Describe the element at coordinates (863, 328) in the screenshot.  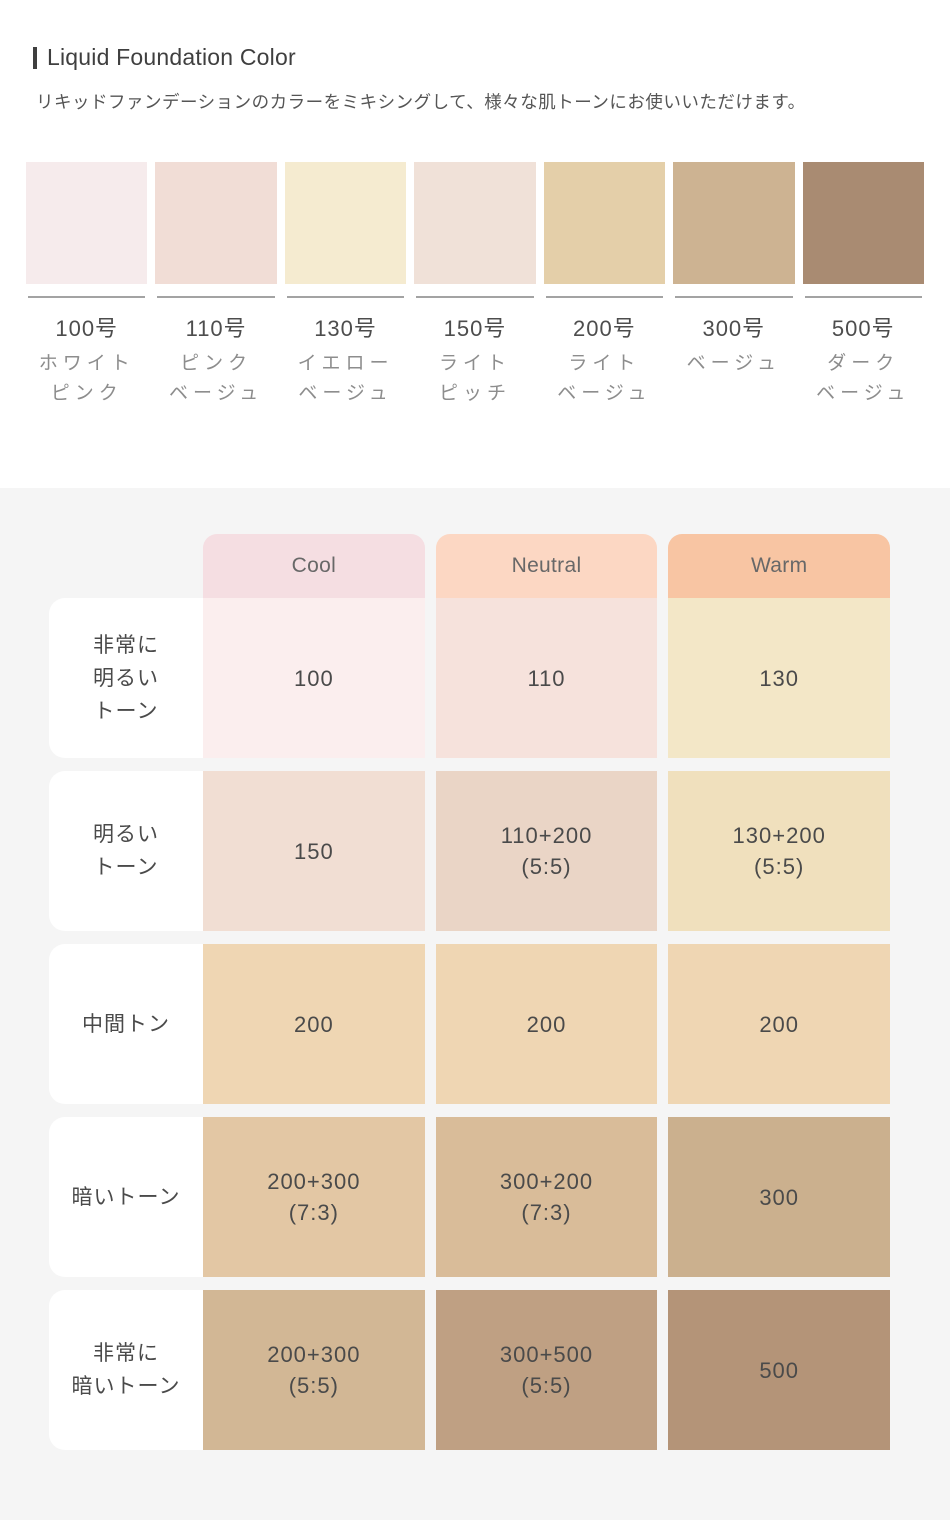
I see `swatch-number: 500号` at that location.